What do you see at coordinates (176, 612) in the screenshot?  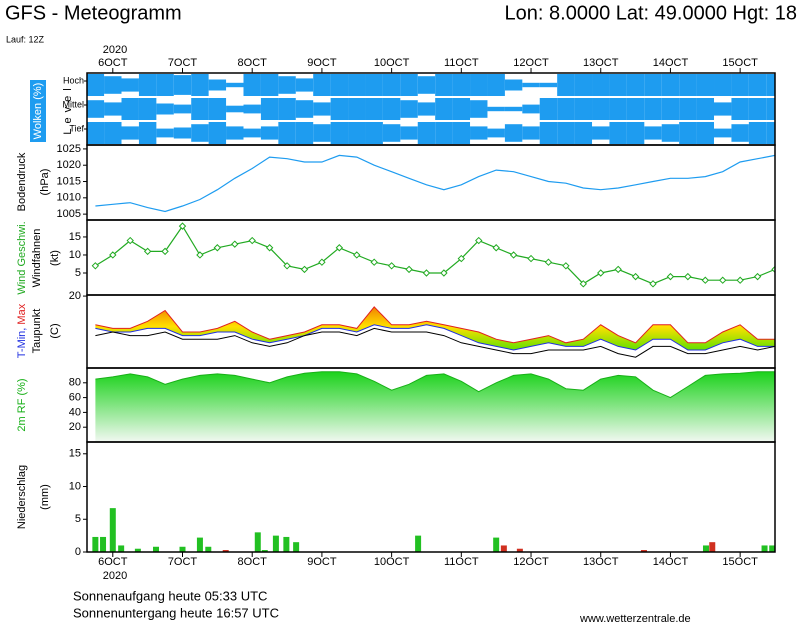 I see `sunset: Sonnenuntergang heute 16:57 UTC` at bounding box center [176, 612].